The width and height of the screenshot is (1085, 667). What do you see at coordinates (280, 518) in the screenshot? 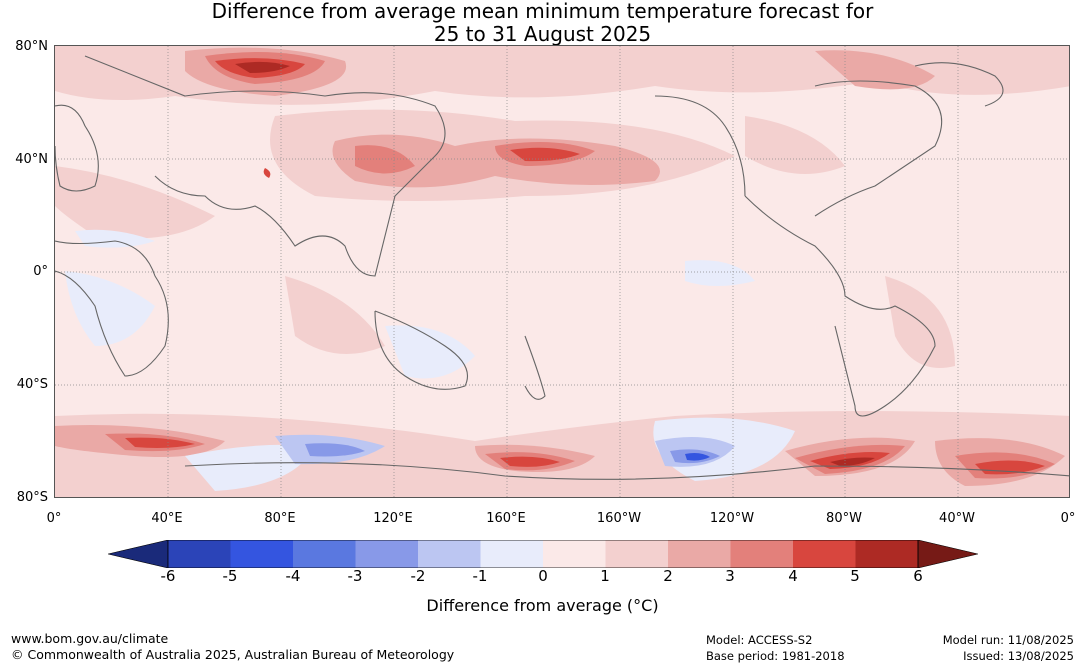
I see `lon-label-80e: 80°E` at bounding box center [280, 518].